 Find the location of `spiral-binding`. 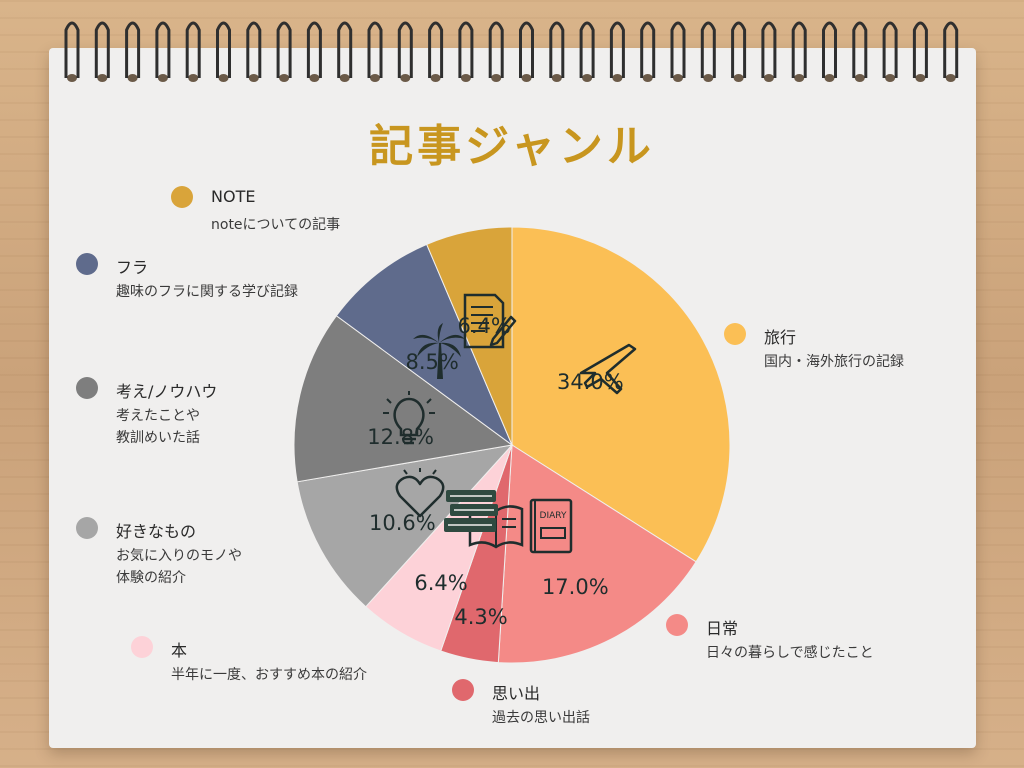

spiral-binding is located at coordinates (511, 51).